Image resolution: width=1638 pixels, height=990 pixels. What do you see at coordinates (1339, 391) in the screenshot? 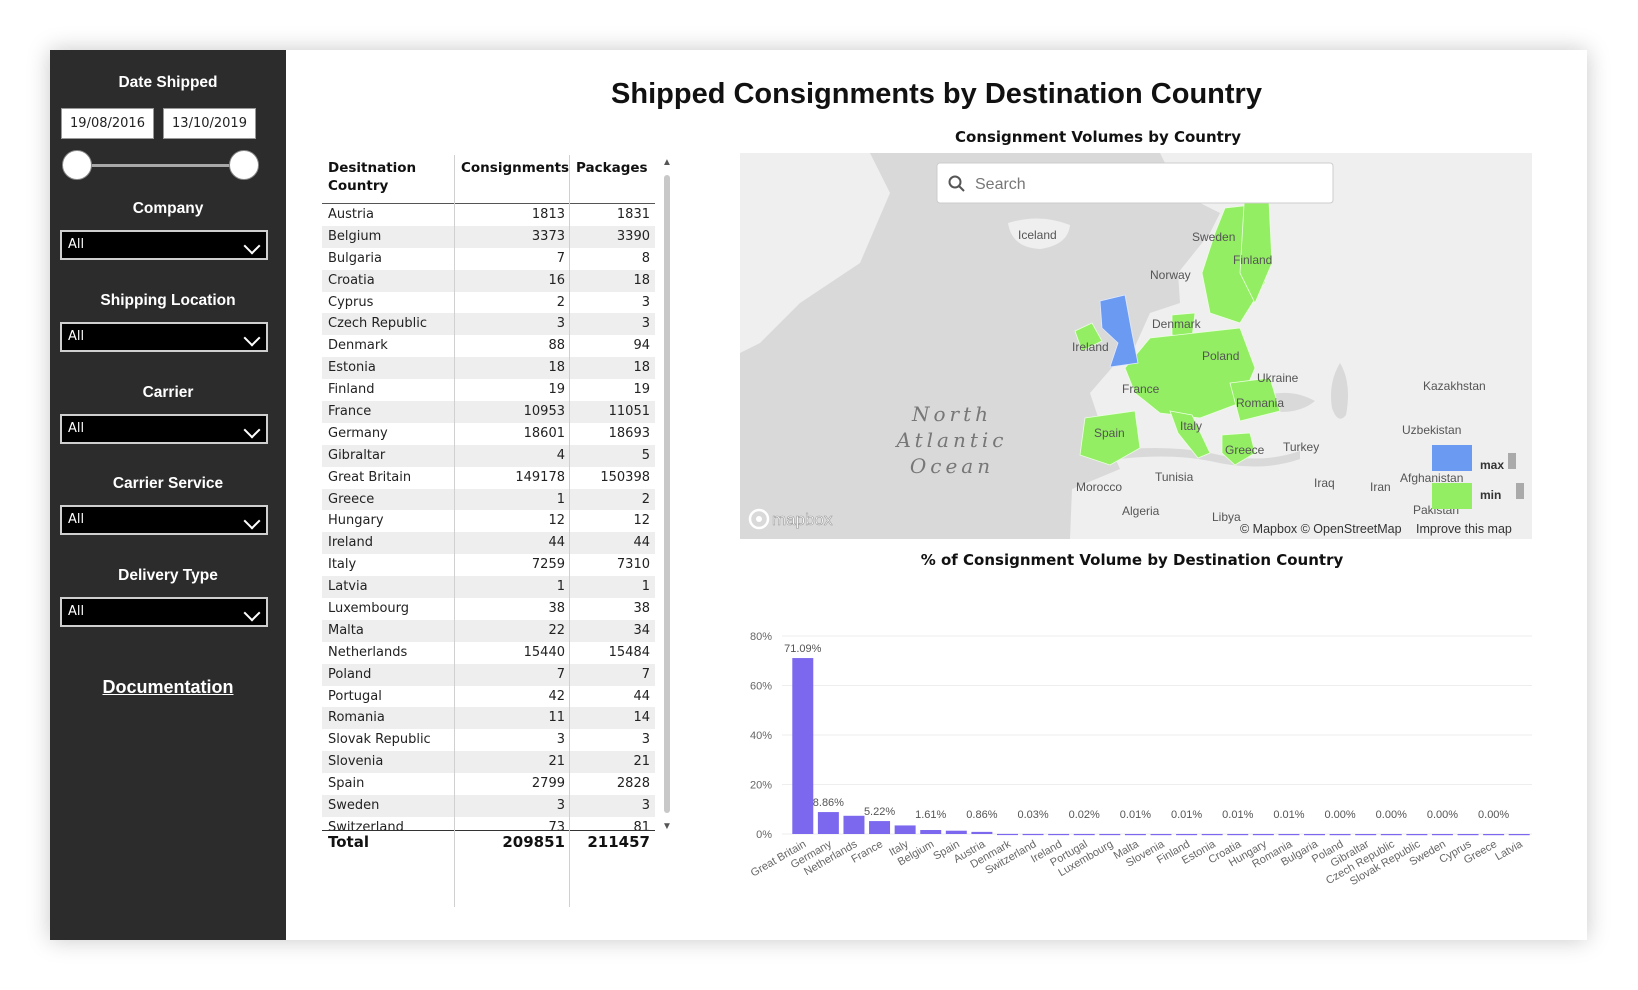
I see `map-water` at bounding box center [1339, 391].